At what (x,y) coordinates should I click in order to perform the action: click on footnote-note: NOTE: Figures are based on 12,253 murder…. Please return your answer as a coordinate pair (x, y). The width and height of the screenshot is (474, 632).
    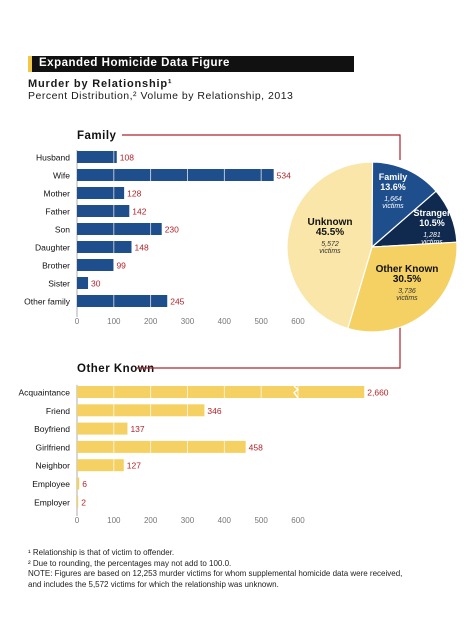
    Looking at the image, I should click on (215, 573).